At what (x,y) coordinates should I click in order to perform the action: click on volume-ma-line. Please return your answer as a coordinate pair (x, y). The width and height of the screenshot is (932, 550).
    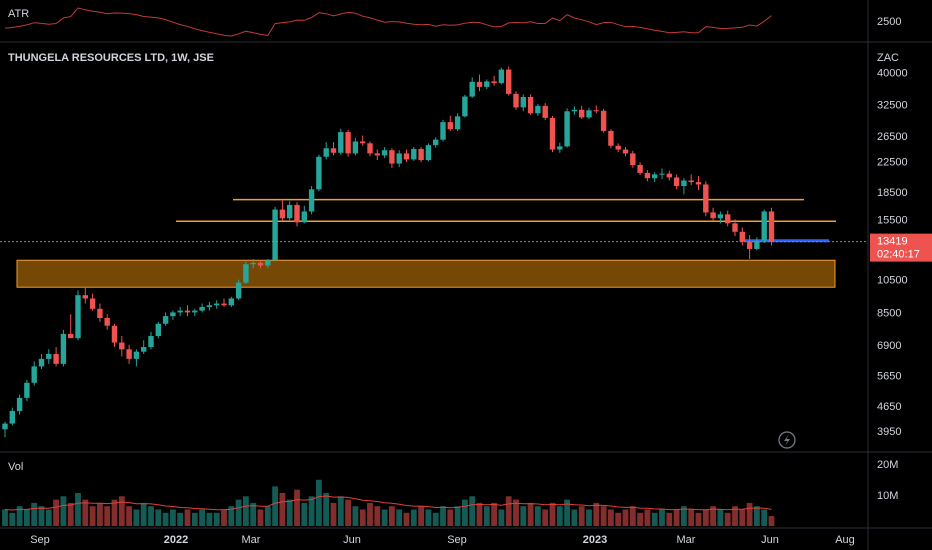
    Looking at the image, I should click on (388, 503).